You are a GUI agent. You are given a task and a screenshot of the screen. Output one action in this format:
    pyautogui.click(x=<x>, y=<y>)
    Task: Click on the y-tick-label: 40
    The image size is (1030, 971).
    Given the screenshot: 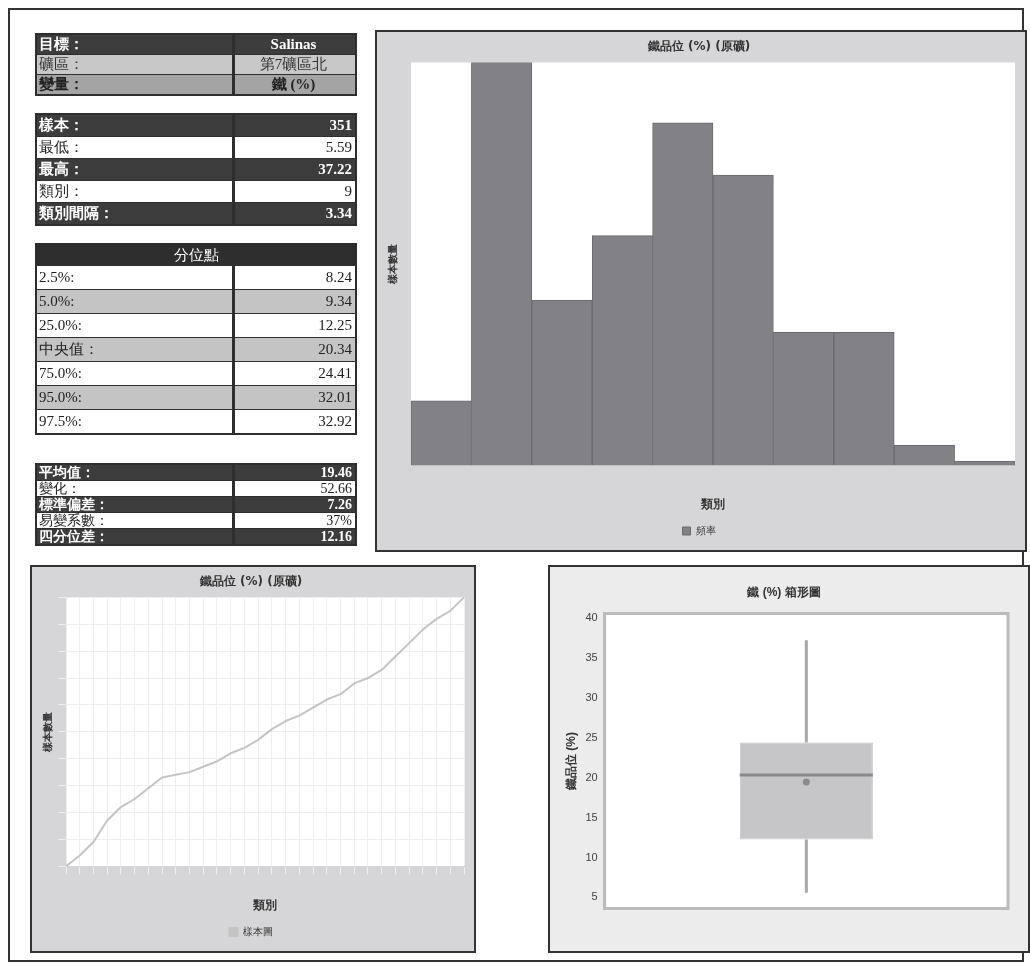 What is the action you would take?
    pyautogui.click(x=591, y=617)
    